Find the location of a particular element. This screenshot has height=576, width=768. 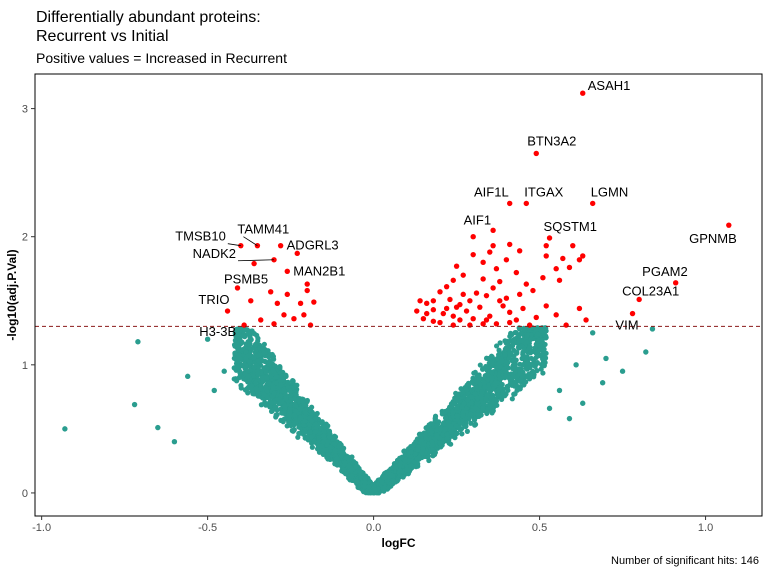

label-connector is located at coordinates (250, 241).